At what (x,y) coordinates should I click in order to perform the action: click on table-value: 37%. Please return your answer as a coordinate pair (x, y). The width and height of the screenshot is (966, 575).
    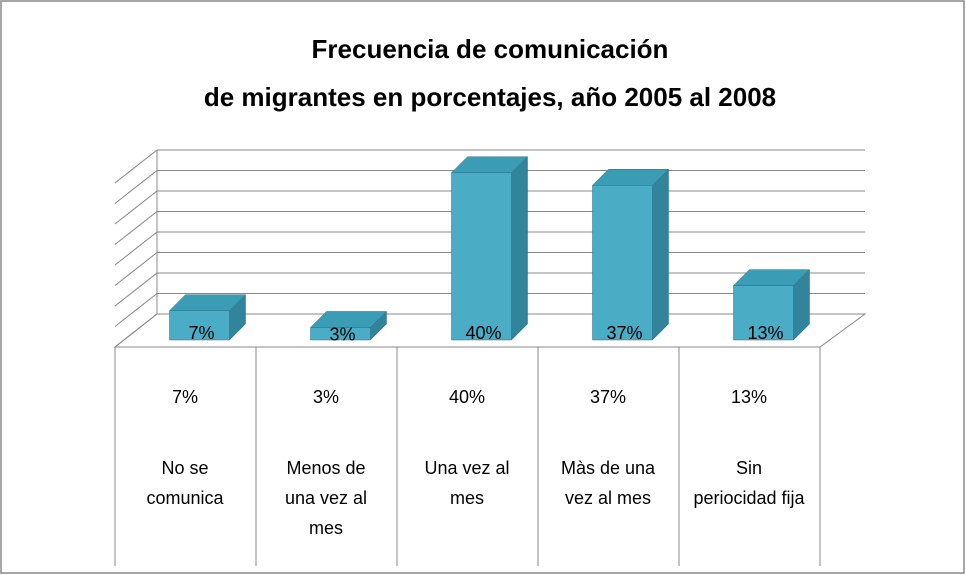
    Looking at the image, I should click on (608, 397).